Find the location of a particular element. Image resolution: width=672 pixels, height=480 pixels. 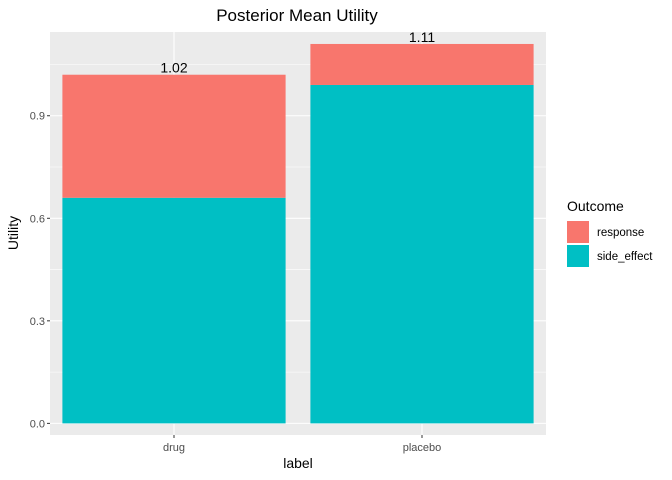

legend: Outcome response side_effect is located at coordinates (610, 232).